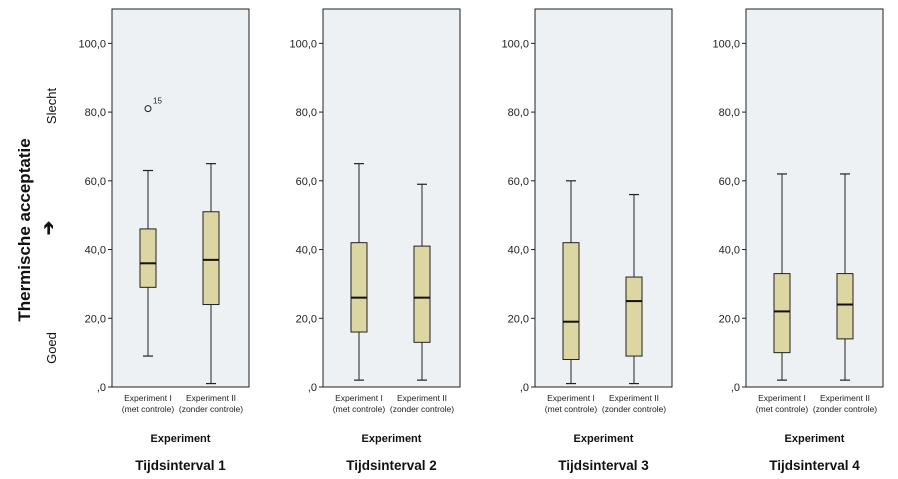 The height and width of the screenshot is (479, 898). I want to click on outlier-point, so click(148, 109).